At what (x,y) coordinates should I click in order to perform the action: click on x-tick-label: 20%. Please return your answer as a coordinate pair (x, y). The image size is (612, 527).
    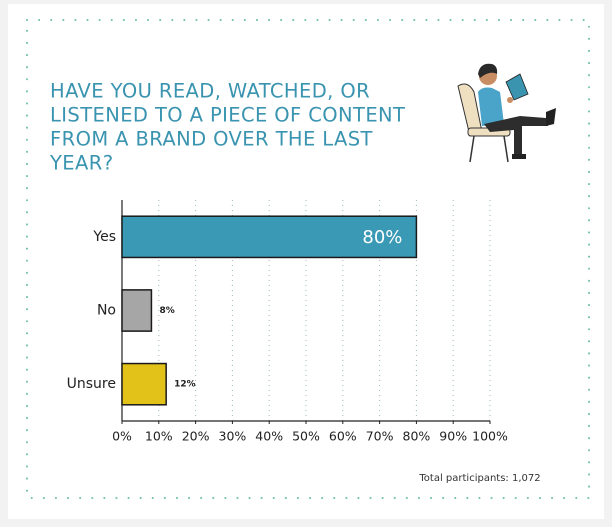
    Looking at the image, I should click on (196, 436).